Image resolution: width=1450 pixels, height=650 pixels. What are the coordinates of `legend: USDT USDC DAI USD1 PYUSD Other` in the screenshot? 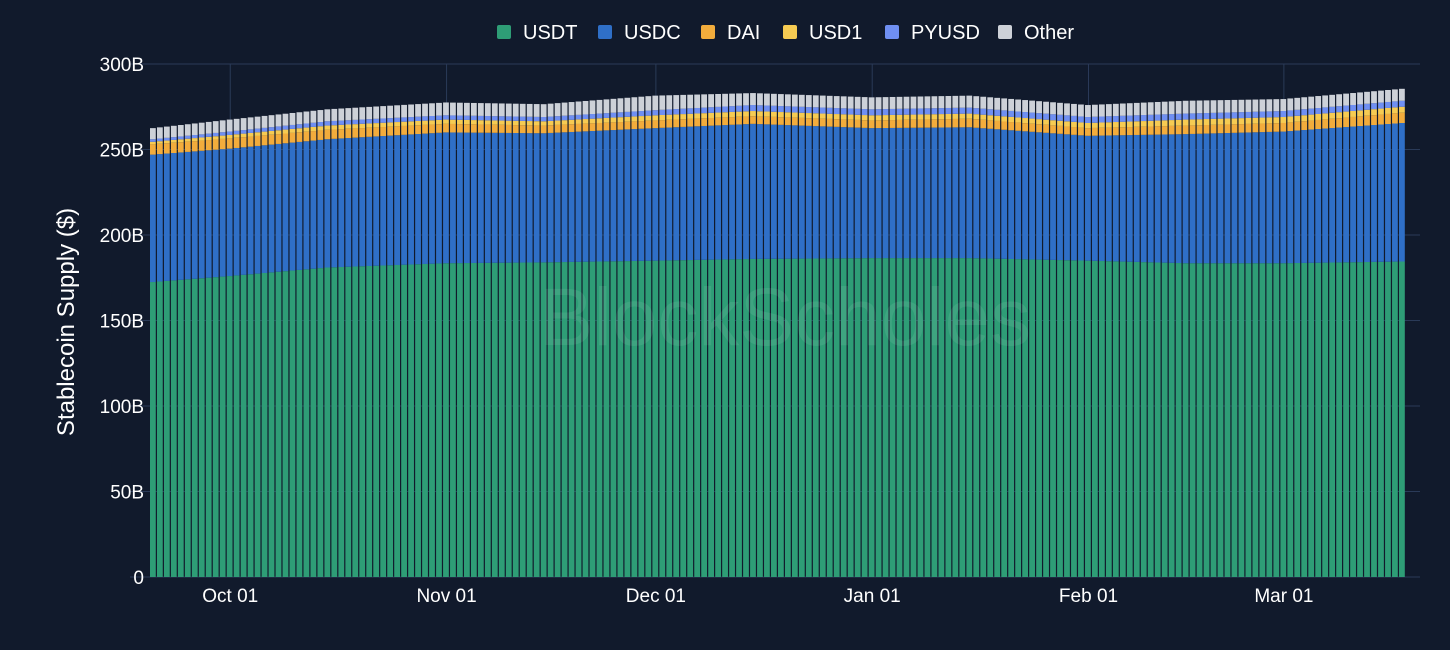 It's located at (785, 33).